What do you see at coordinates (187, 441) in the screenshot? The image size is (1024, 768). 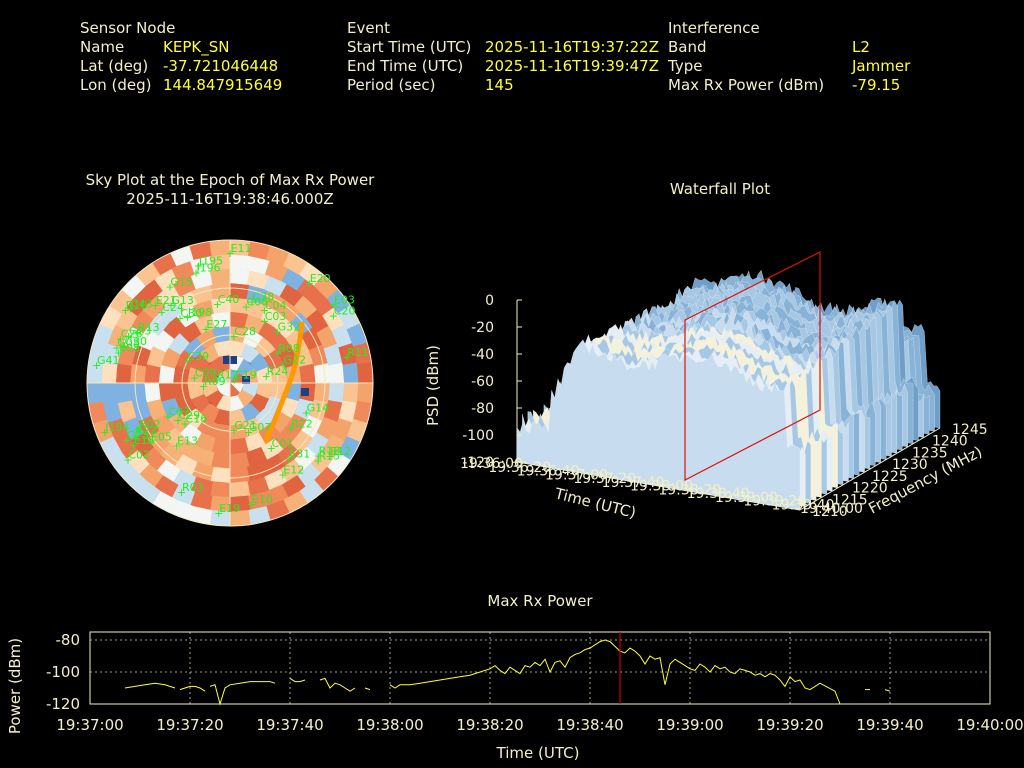 I see `satellite-label: E13` at bounding box center [187, 441].